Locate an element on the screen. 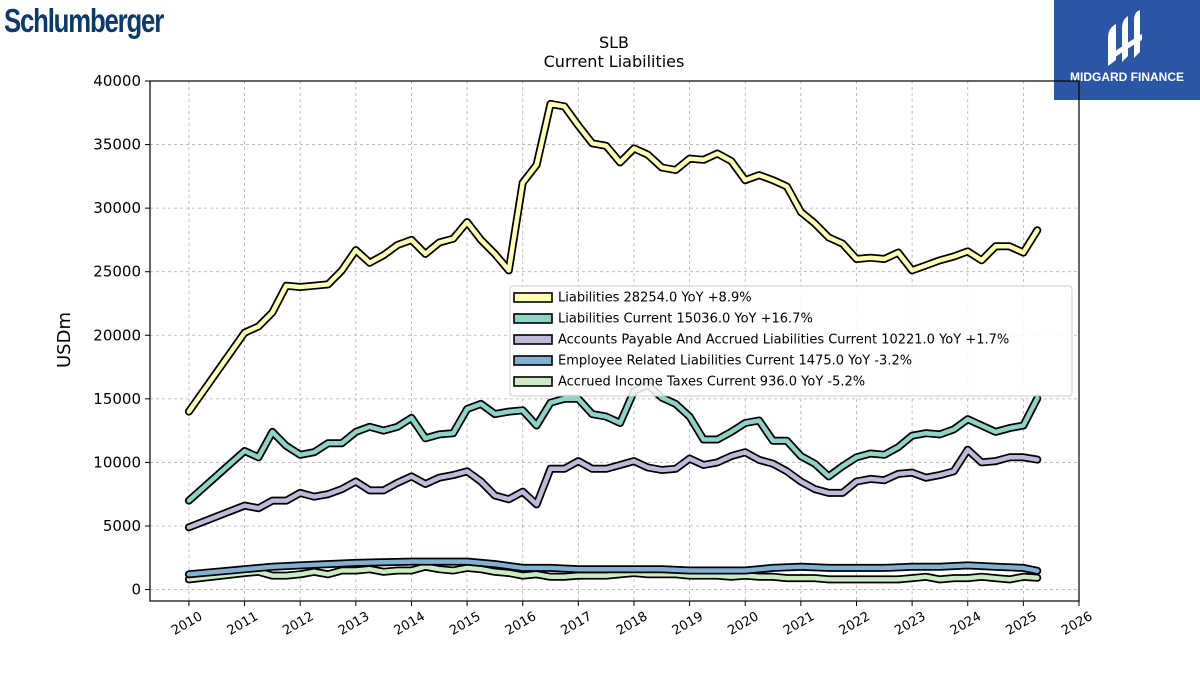 The width and height of the screenshot is (1200, 675). y-tick-label: 10000 is located at coordinates (117, 462).